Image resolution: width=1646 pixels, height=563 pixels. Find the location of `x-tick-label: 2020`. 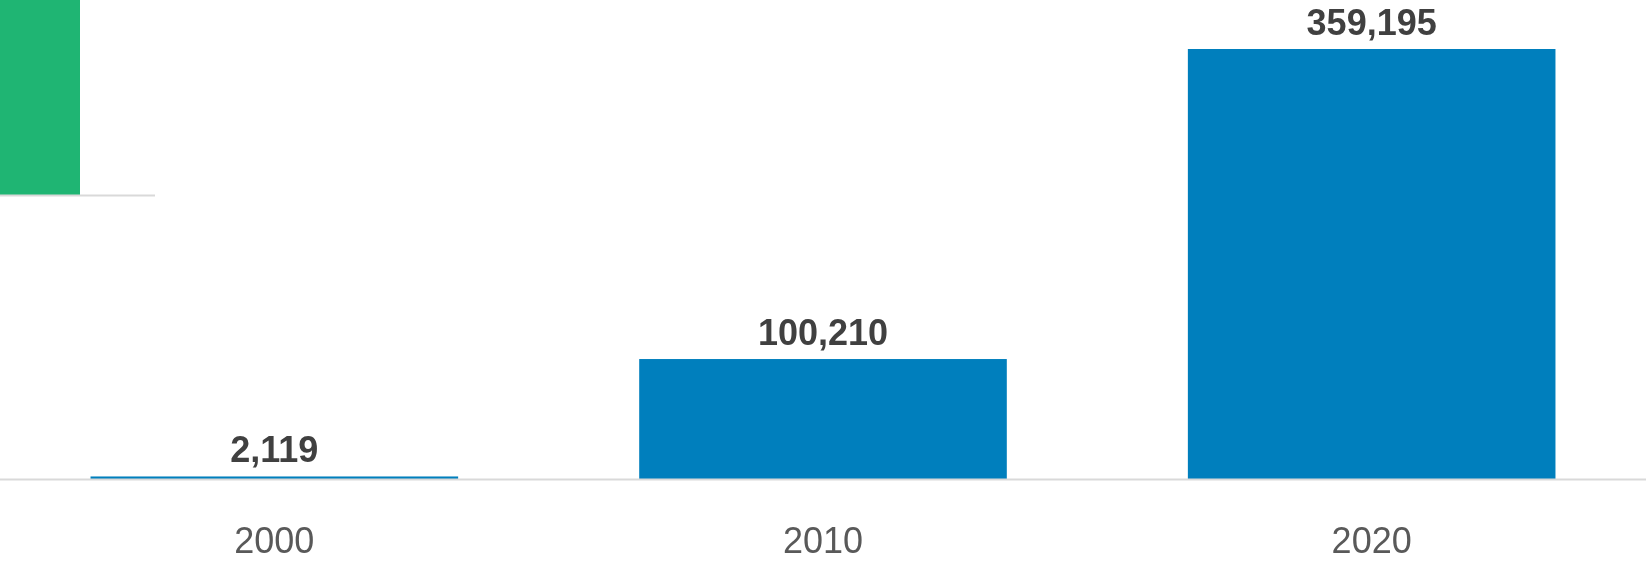

x-tick-label: 2020 is located at coordinates (1371, 540).